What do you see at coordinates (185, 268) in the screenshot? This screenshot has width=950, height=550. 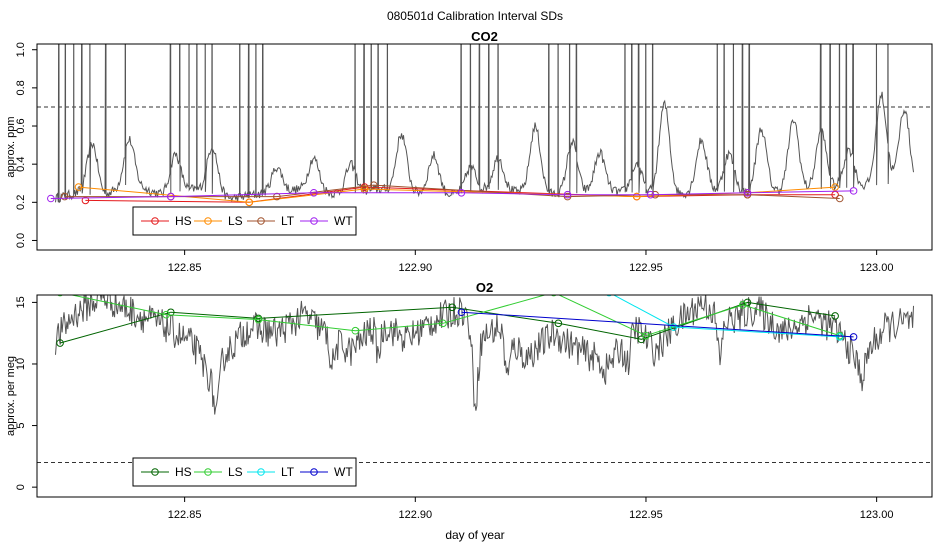 I see `co2-x-tick-label: 122.85` at bounding box center [185, 268].